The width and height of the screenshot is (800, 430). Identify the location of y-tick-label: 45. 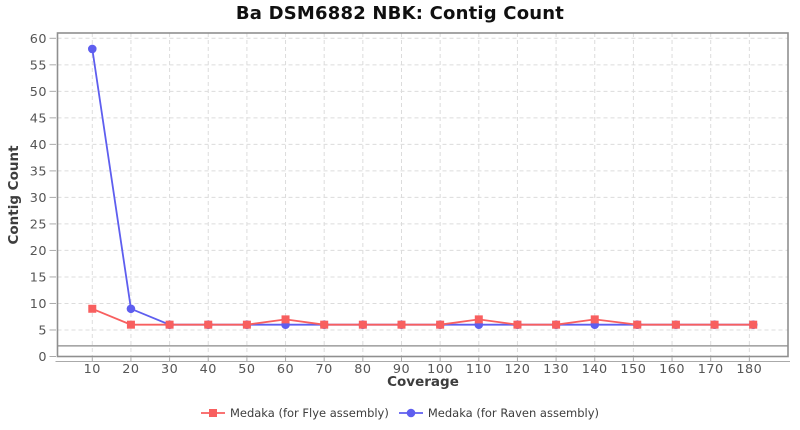
(38, 118).